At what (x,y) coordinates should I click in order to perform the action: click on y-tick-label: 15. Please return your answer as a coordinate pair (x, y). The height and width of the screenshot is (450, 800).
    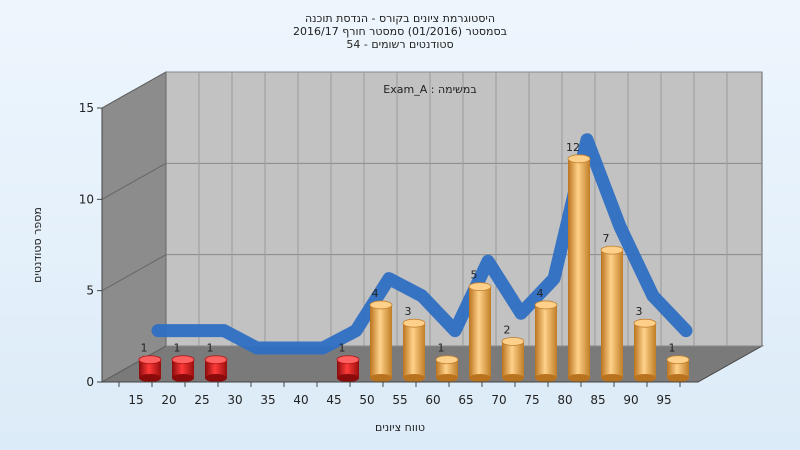
    Looking at the image, I should click on (86, 108).